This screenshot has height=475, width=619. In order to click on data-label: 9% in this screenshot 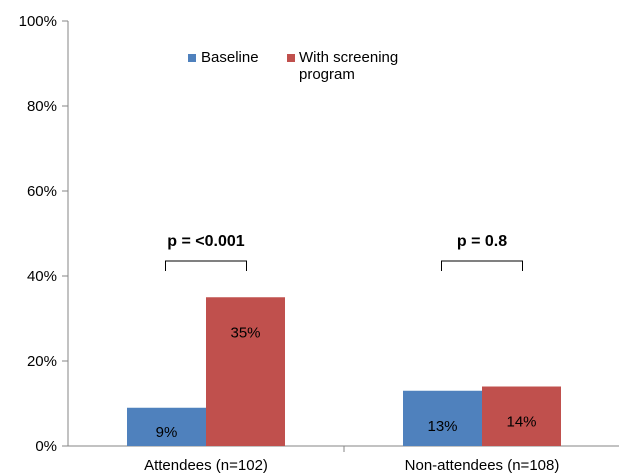, I will do `click(167, 432)`.